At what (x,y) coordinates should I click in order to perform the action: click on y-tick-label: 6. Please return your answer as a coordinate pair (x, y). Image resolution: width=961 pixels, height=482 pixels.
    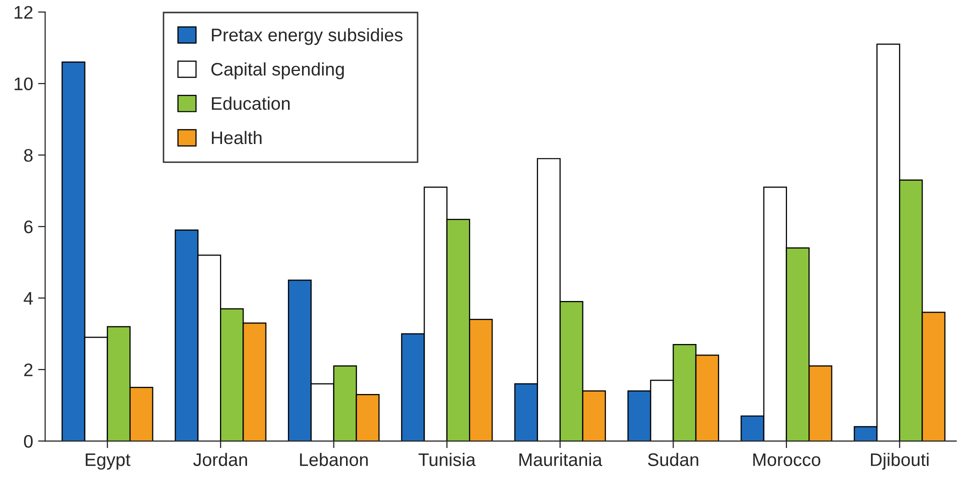
    Looking at the image, I should click on (28, 227).